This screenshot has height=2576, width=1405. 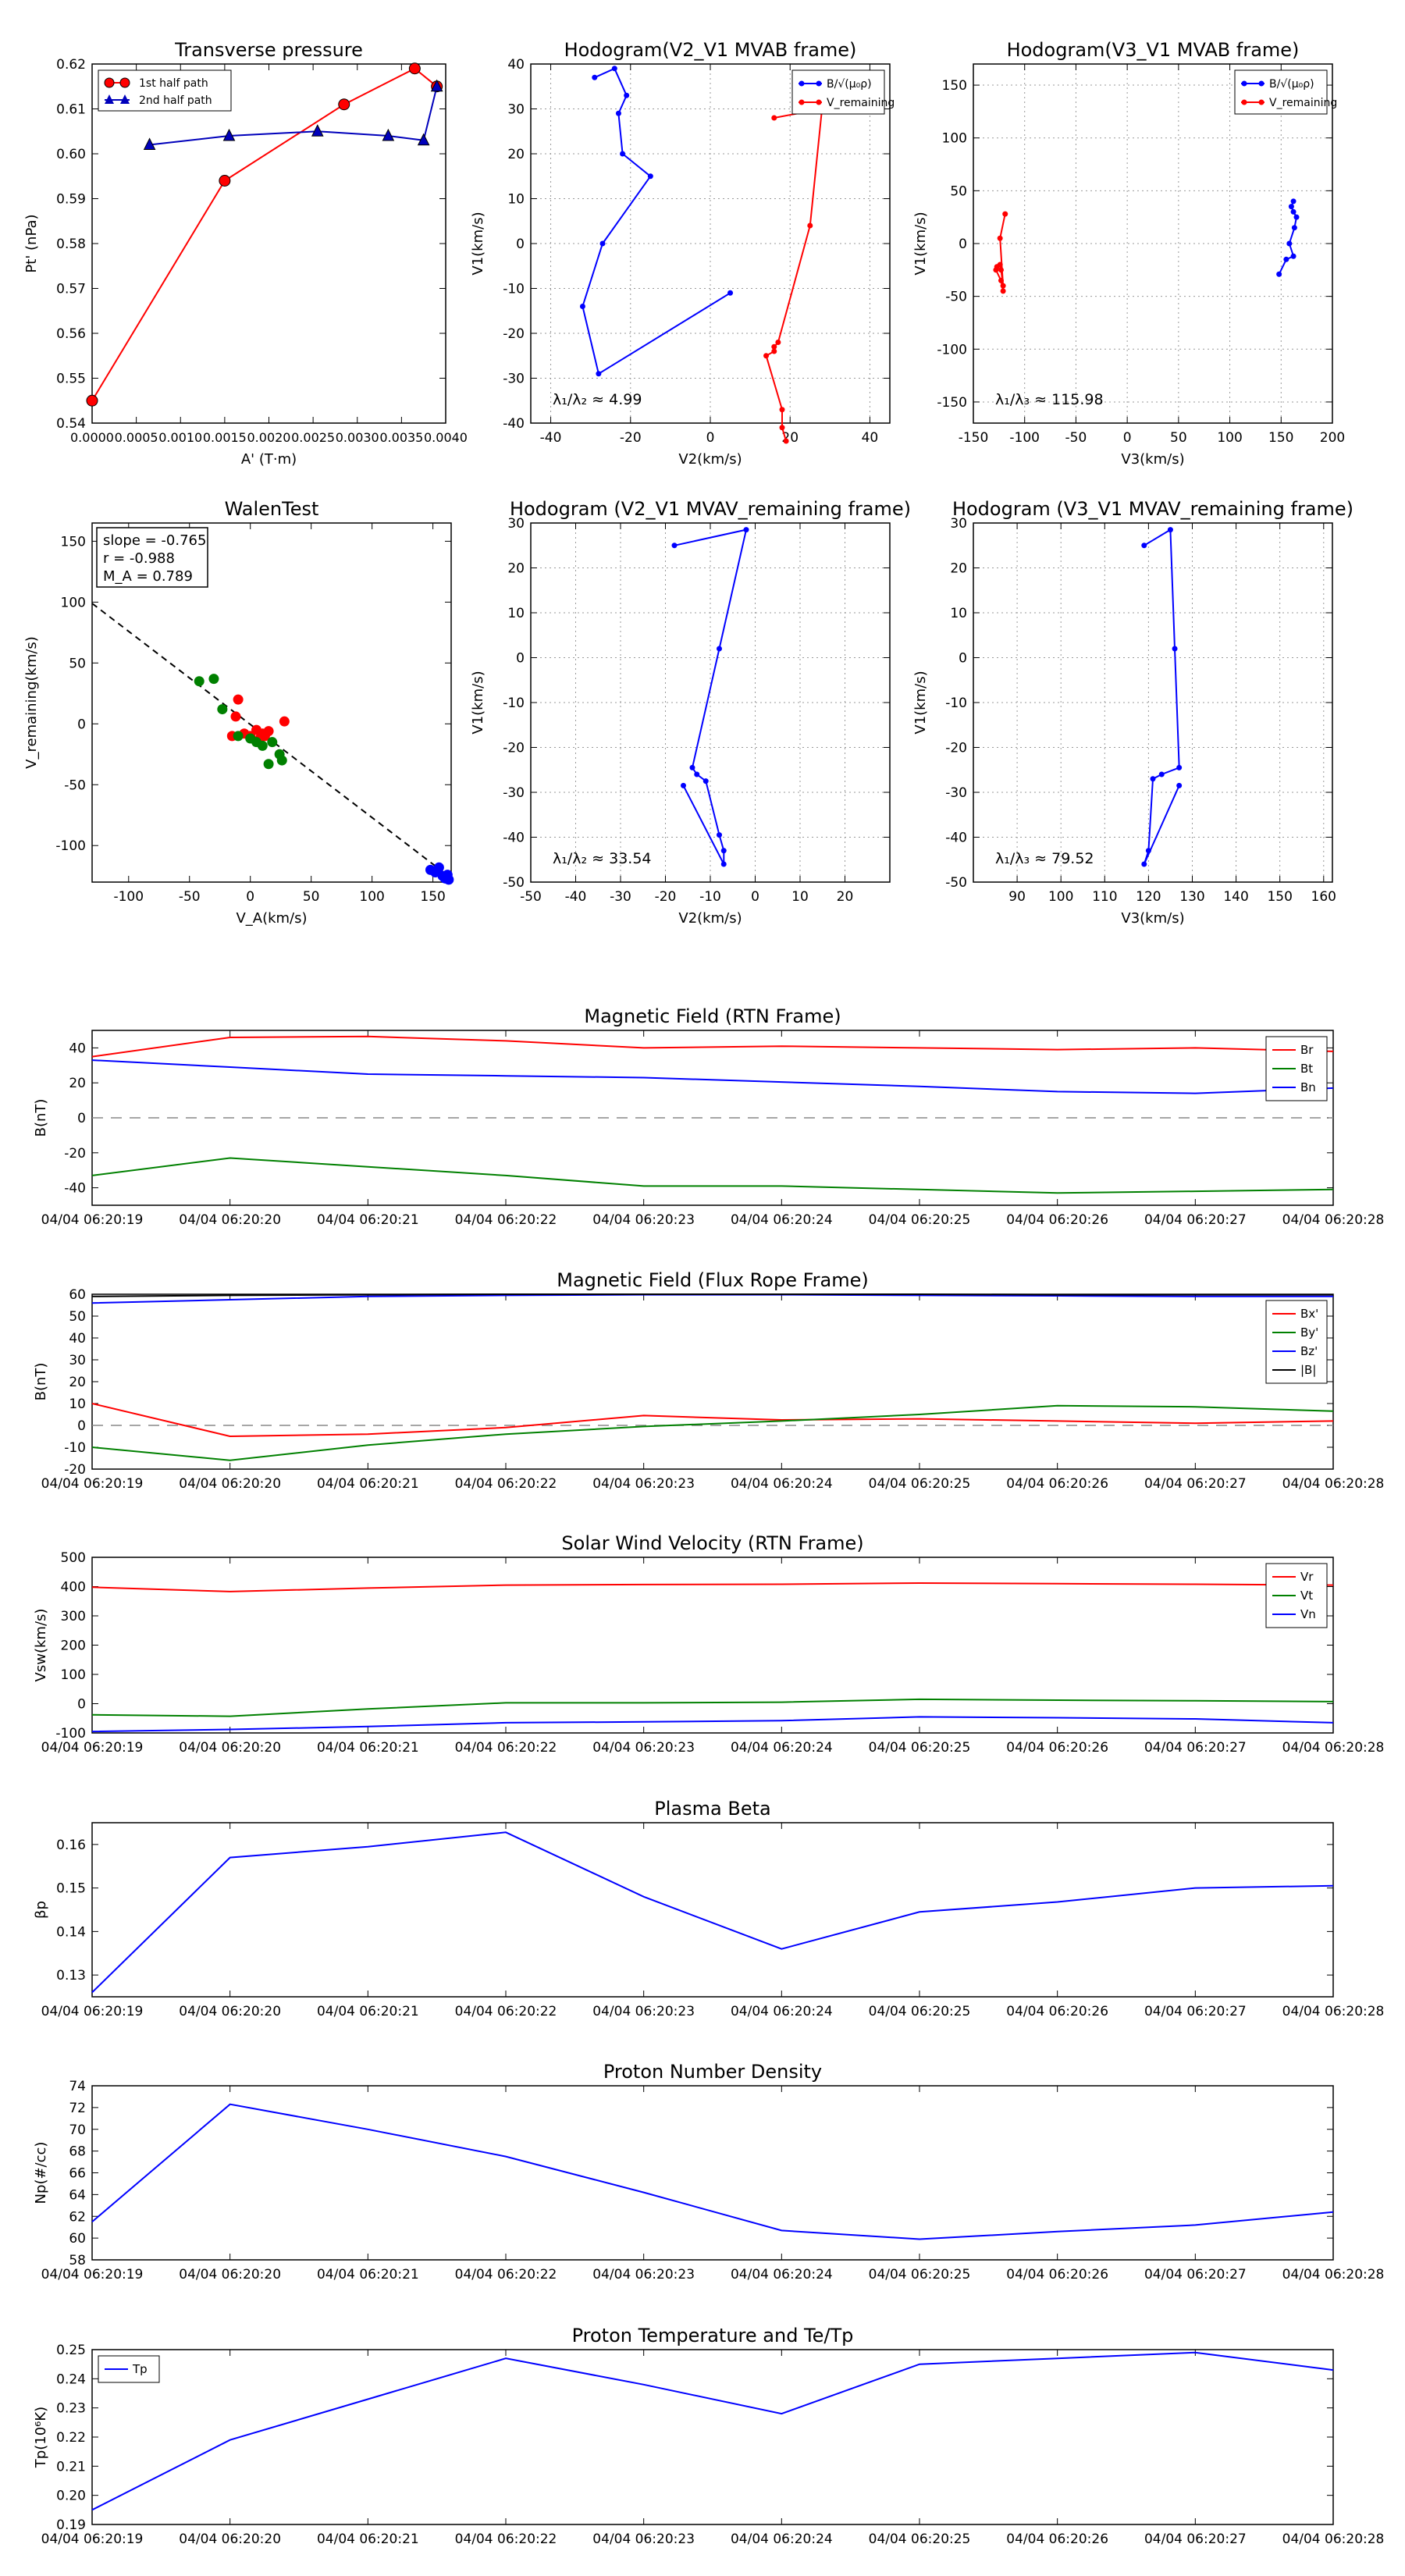 What do you see at coordinates (712, 1543) in the screenshot?
I see `chart-title: Solar Wind Velocity (RTN Frame)` at bounding box center [712, 1543].